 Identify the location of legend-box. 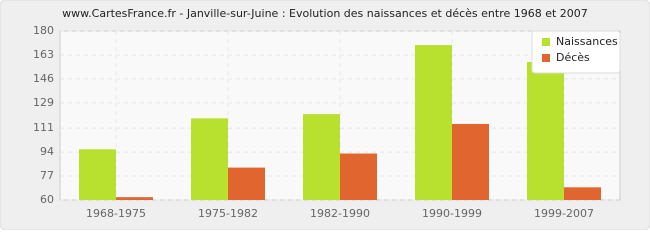
(576, 52).